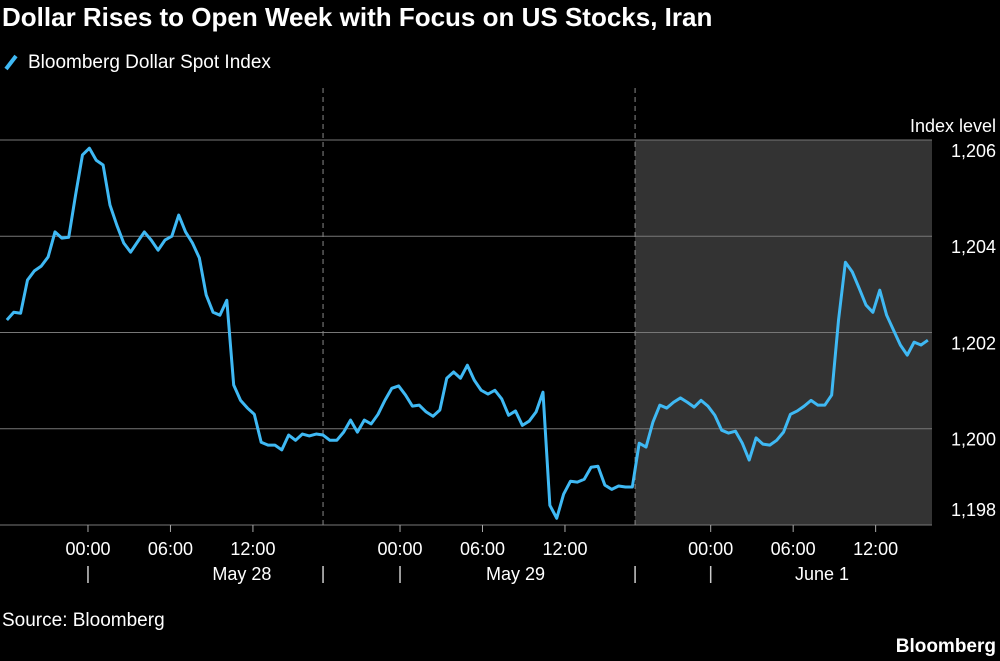 The height and width of the screenshot is (661, 1000). I want to click on y-axis-label: Index level, so click(953, 126).